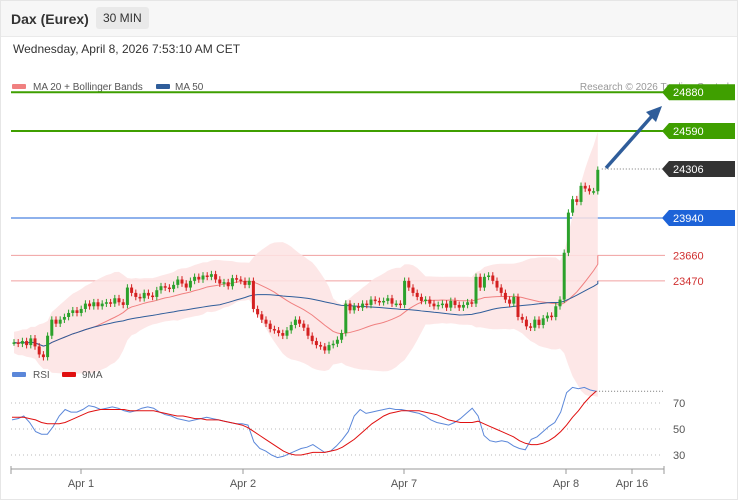 The height and width of the screenshot is (500, 738). What do you see at coordinates (19, 374) in the screenshot?
I see `legend-rsi-swatch` at bounding box center [19, 374].